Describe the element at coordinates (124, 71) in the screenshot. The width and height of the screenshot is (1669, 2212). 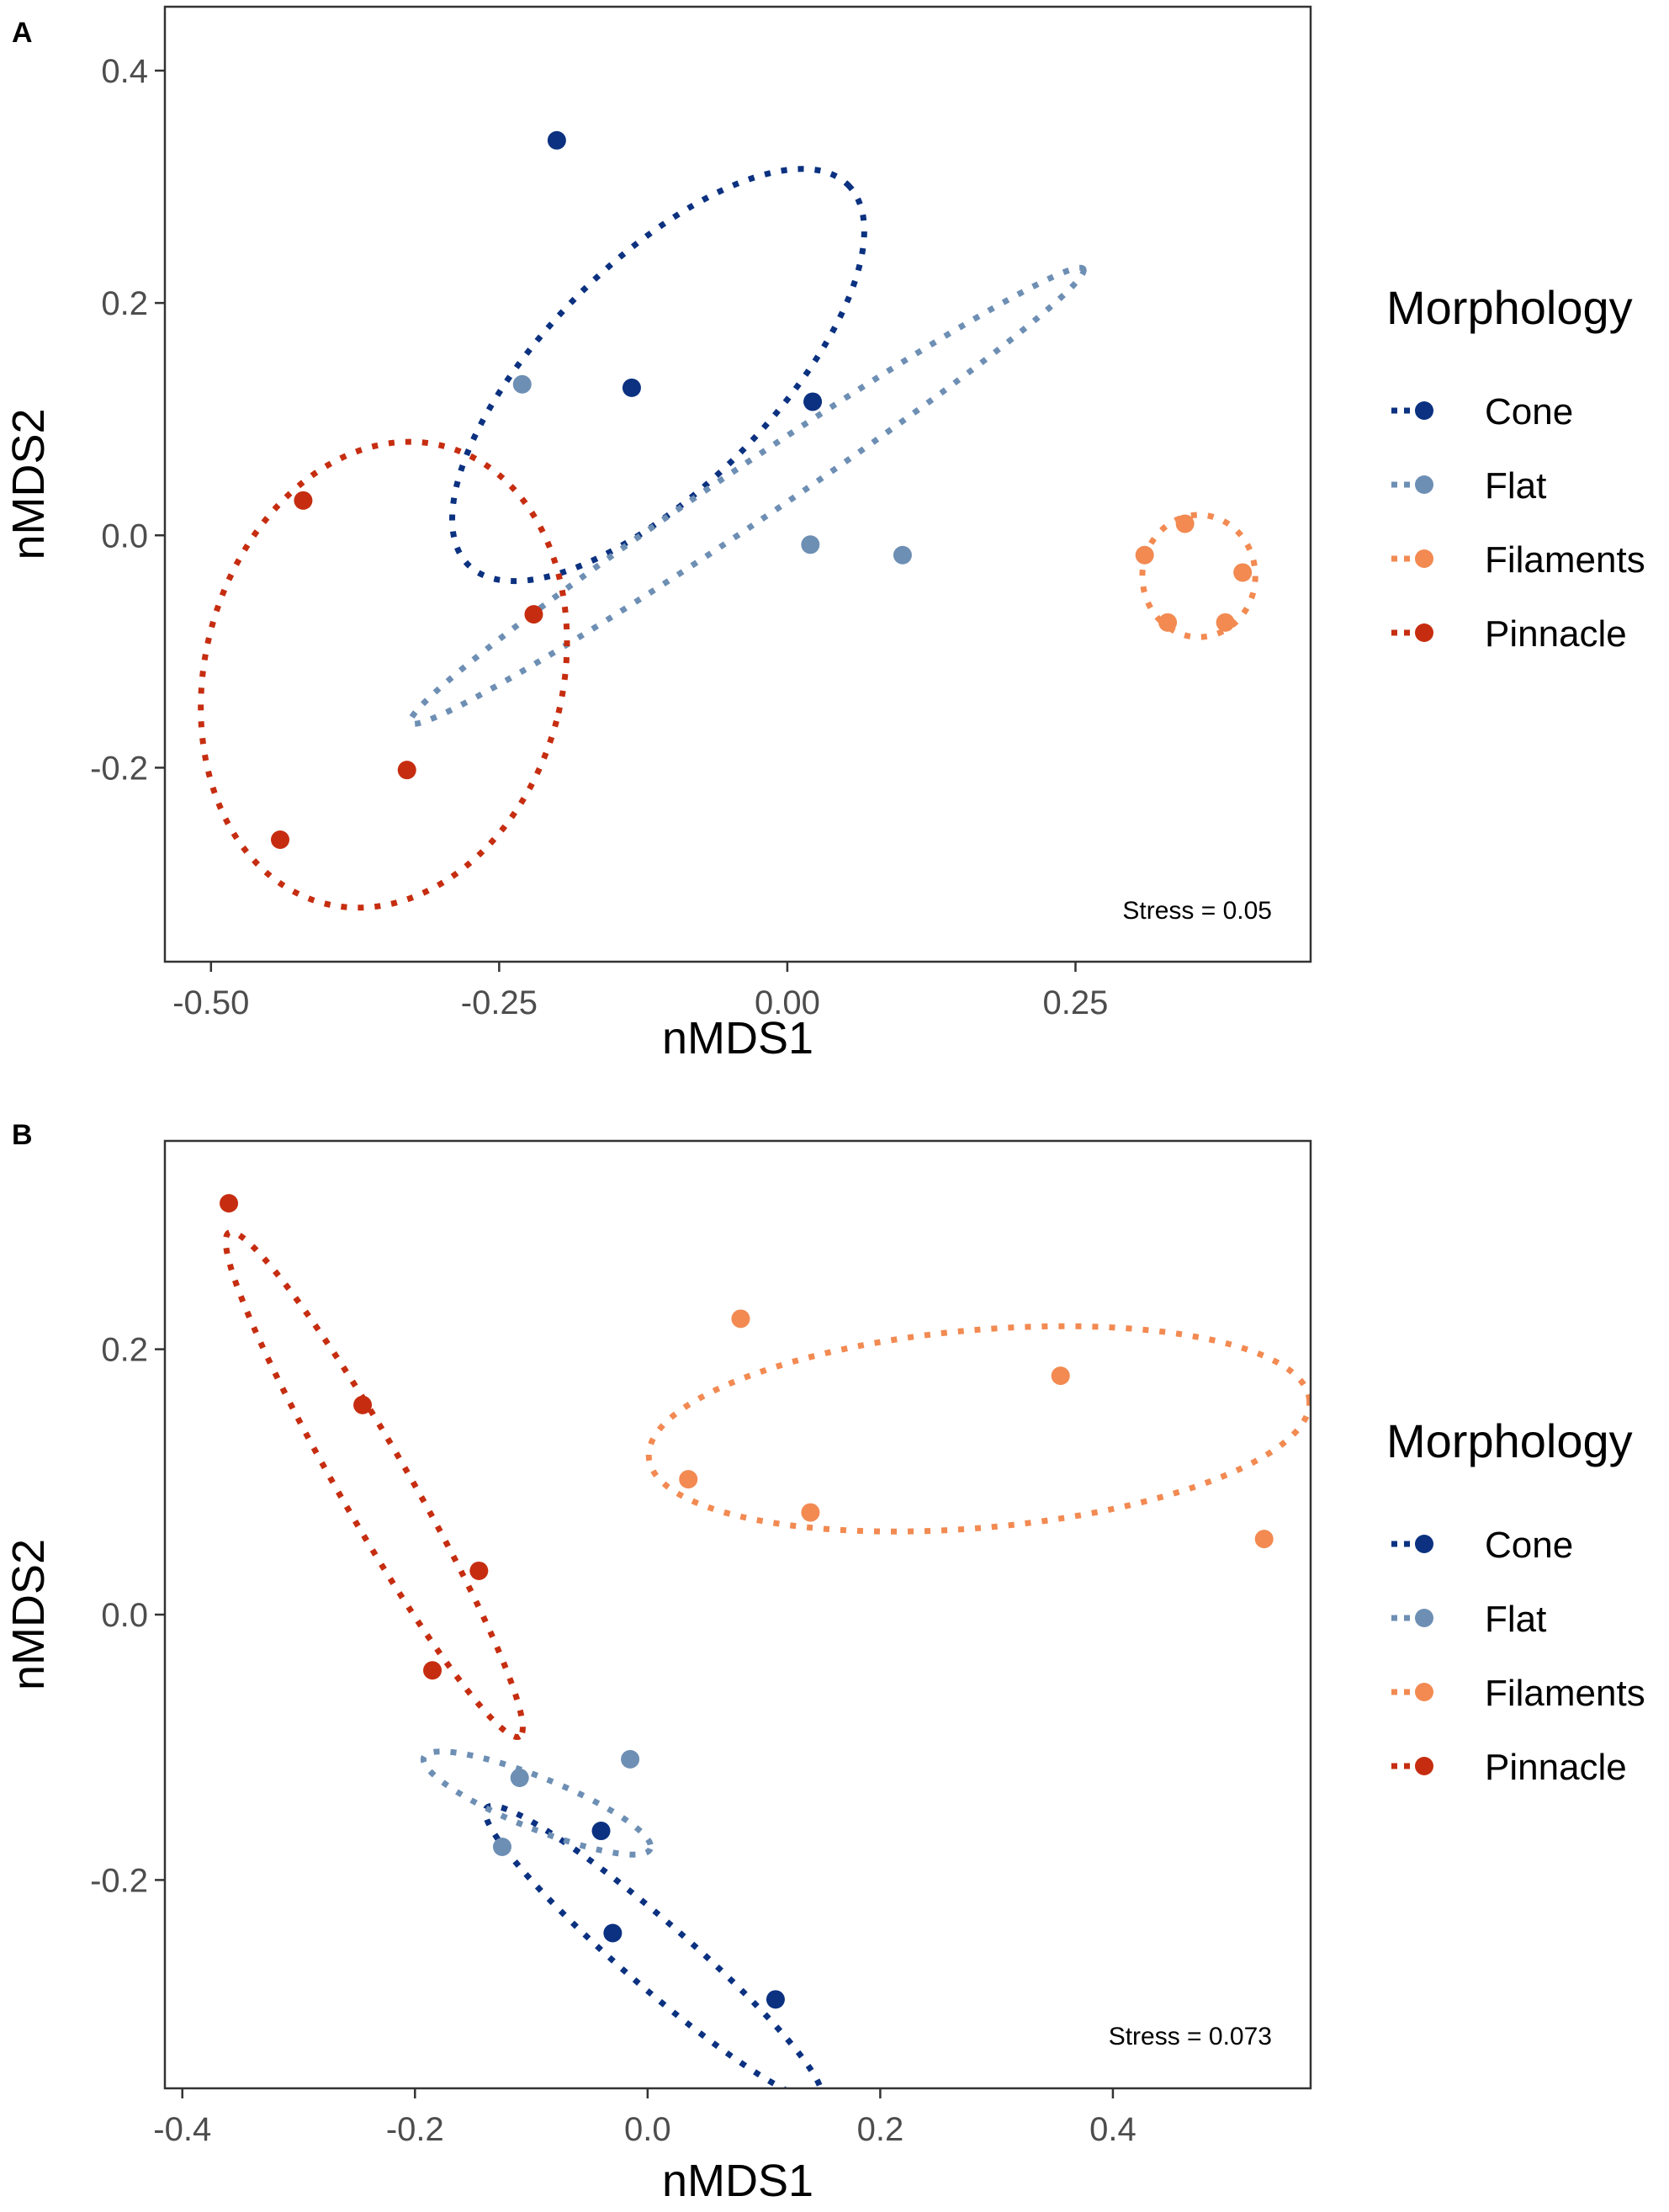
I see `y-tick-label: 0.4` at that location.